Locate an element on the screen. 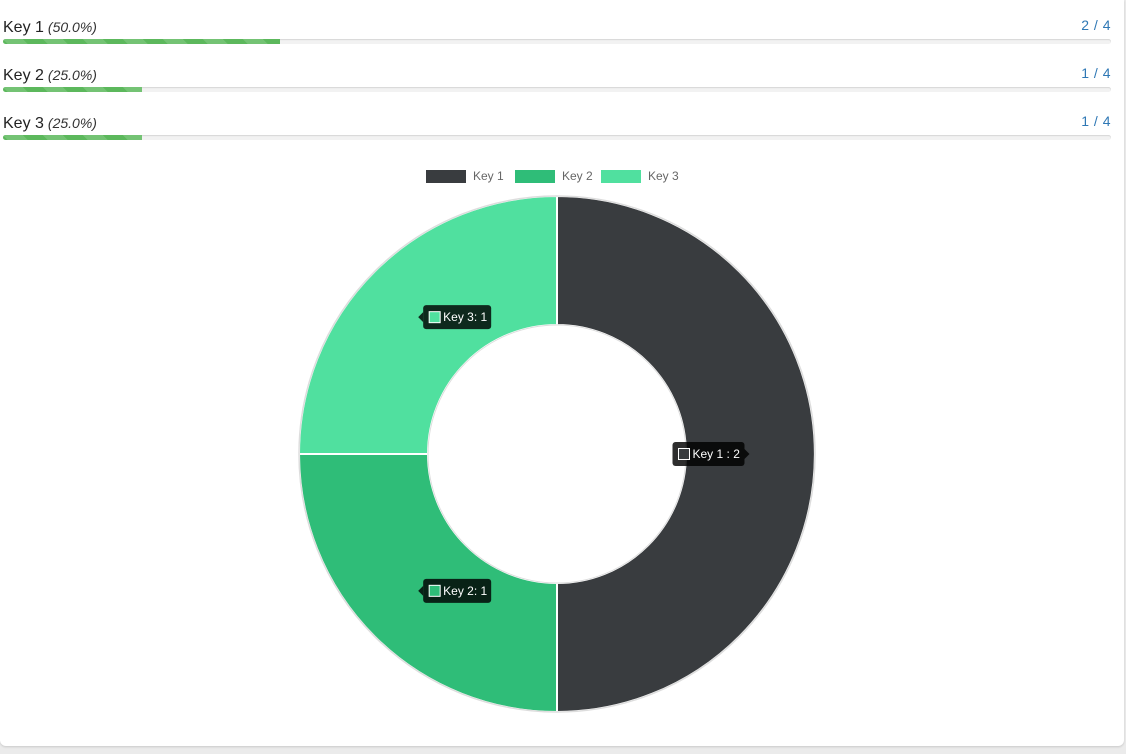  stat-row-key-2: Key 2 (25.0%) 1 / 4 is located at coordinates (557, 81).